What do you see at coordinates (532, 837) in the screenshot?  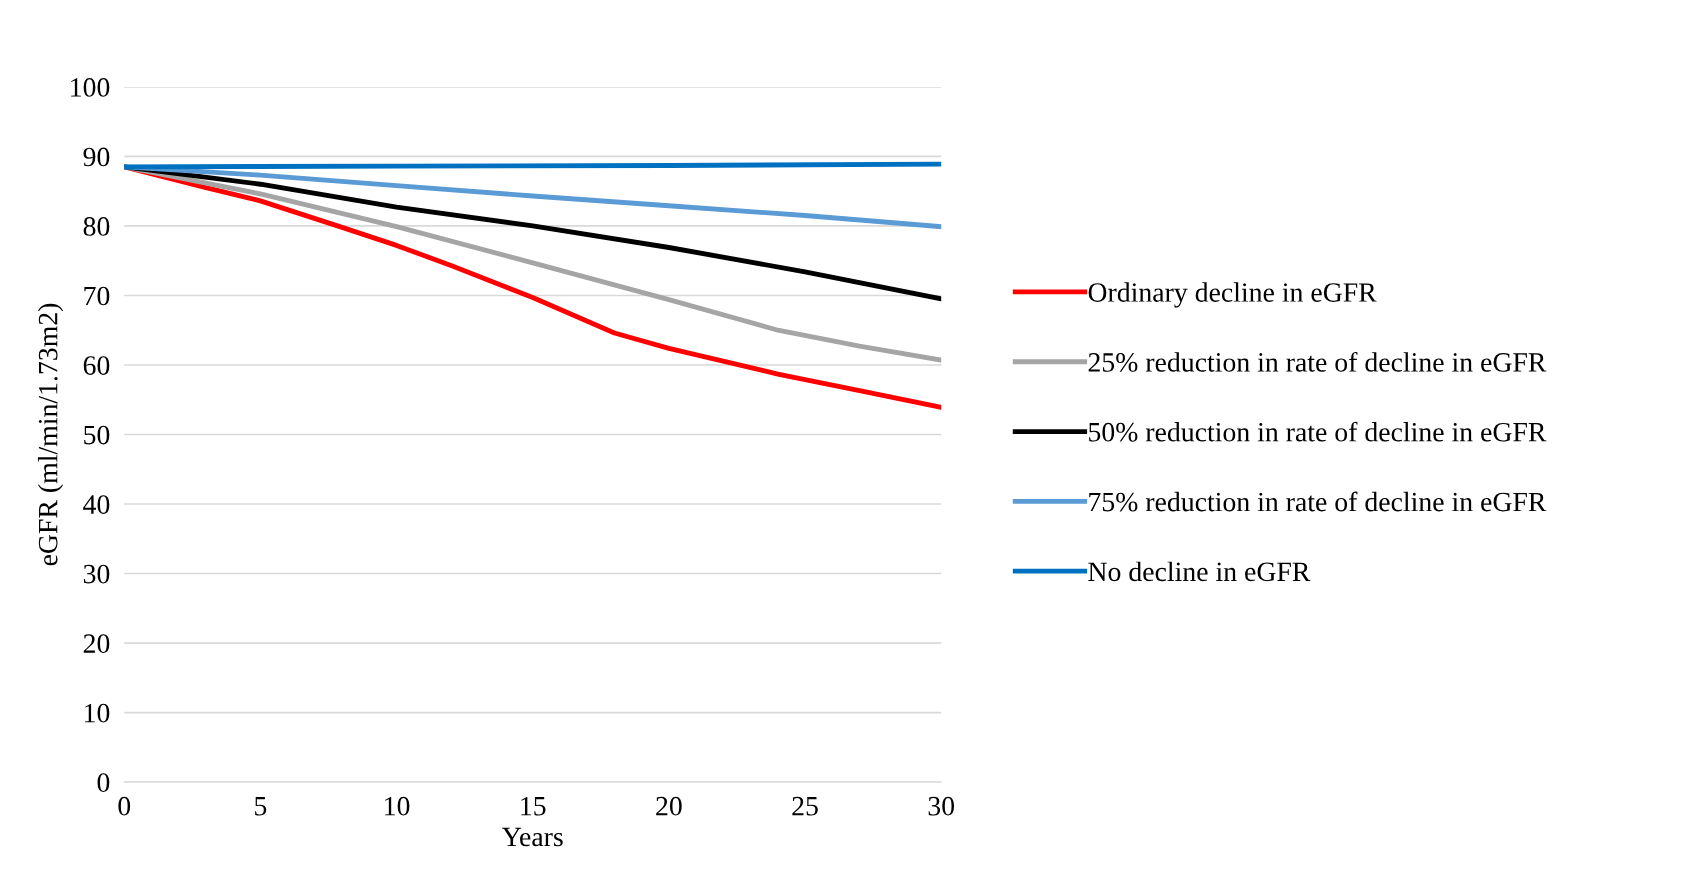 I see `x-axis-title: Years` at bounding box center [532, 837].